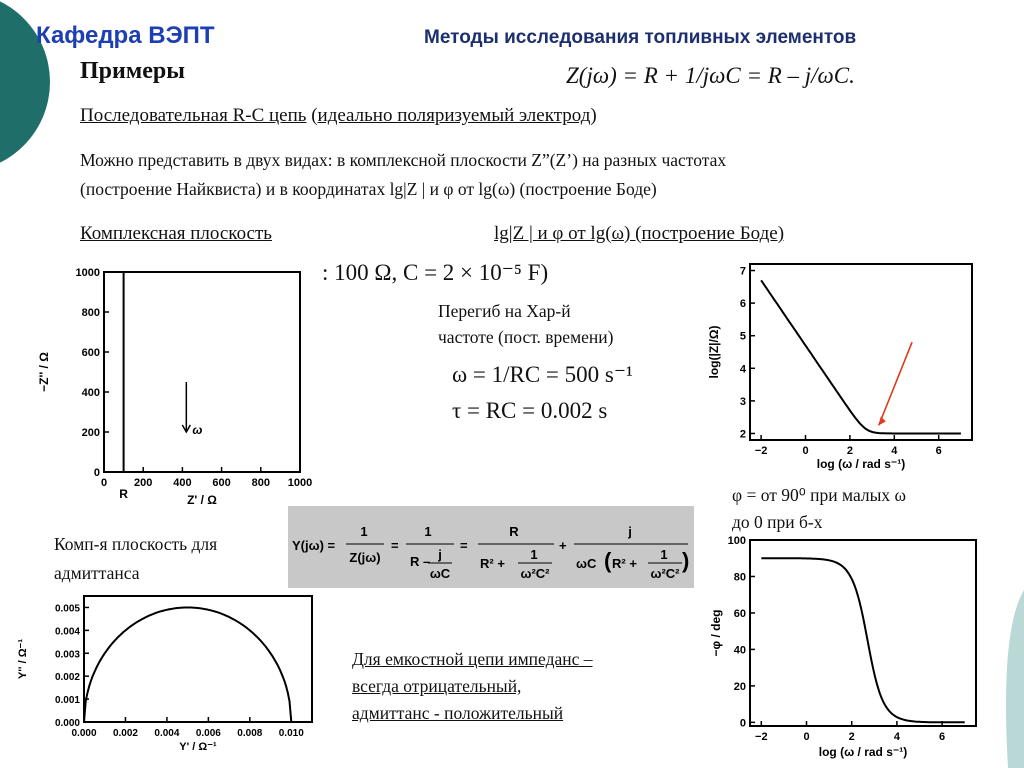 Image resolution: width=1024 pixels, height=768 pixels. I want to click on y-tick-label: 800, so click(91, 313).